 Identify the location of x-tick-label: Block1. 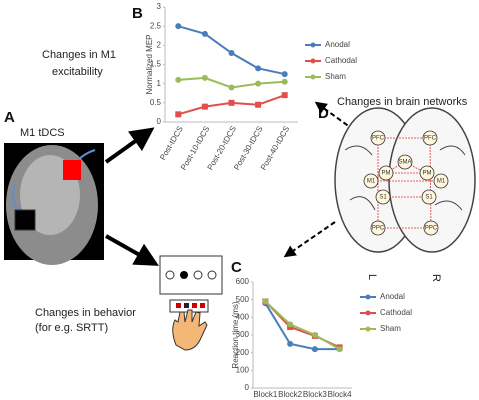
(265, 394).